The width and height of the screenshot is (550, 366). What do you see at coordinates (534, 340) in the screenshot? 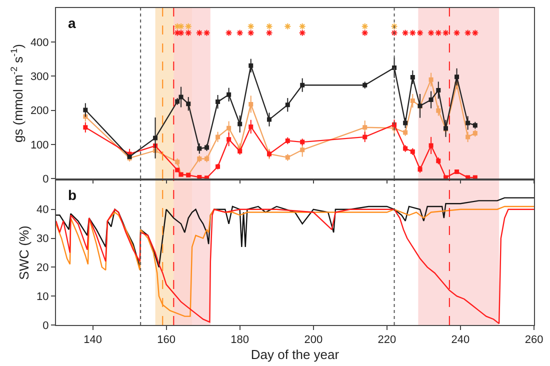
I see `x-tick-label: 260` at bounding box center [534, 340].